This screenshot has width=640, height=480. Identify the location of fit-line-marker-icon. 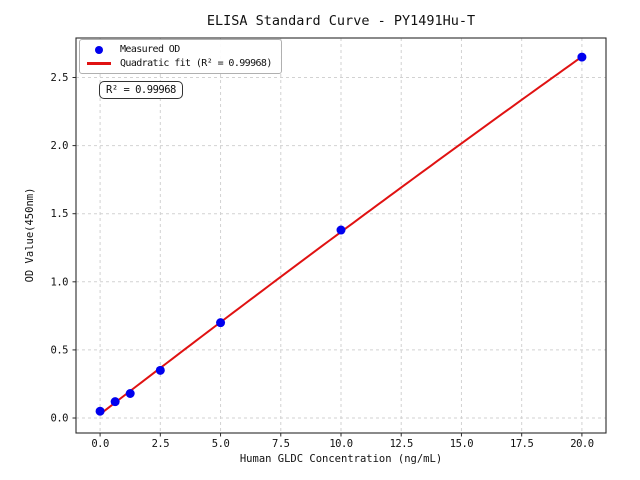
(99, 63).